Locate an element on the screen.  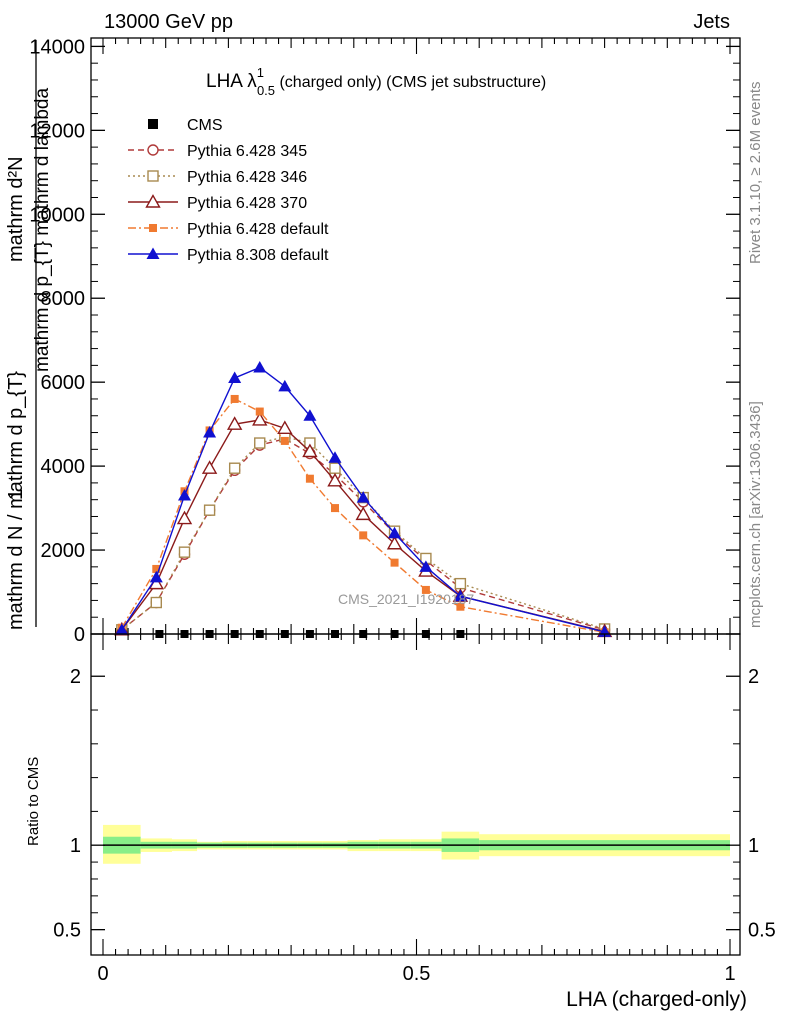
y-tick-label: 8000 is located at coordinates (63, 299).